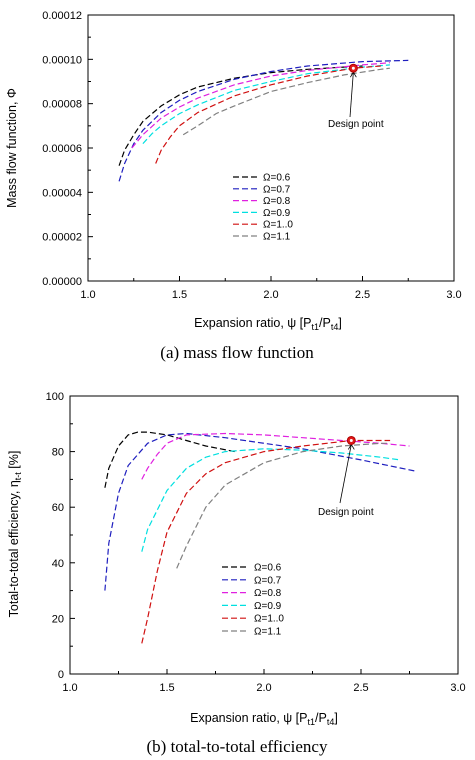 The height and width of the screenshot is (760, 475). I want to click on y-tick-label: 0.00006, so click(62, 149).